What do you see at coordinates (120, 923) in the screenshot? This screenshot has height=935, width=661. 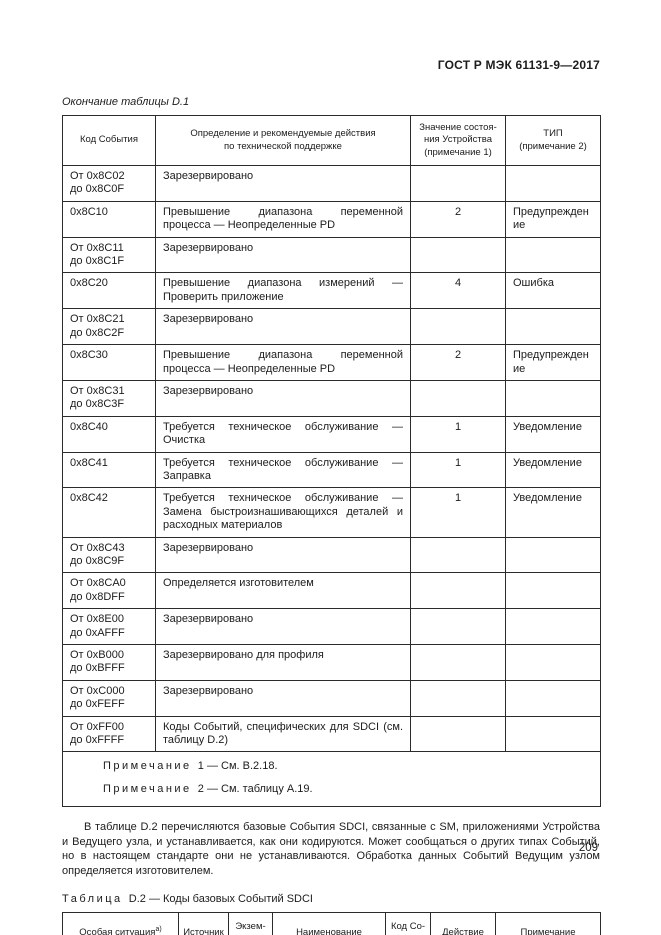 I see `col-header-situation: Особая ситуацияа)` at bounding box center [120, 923].